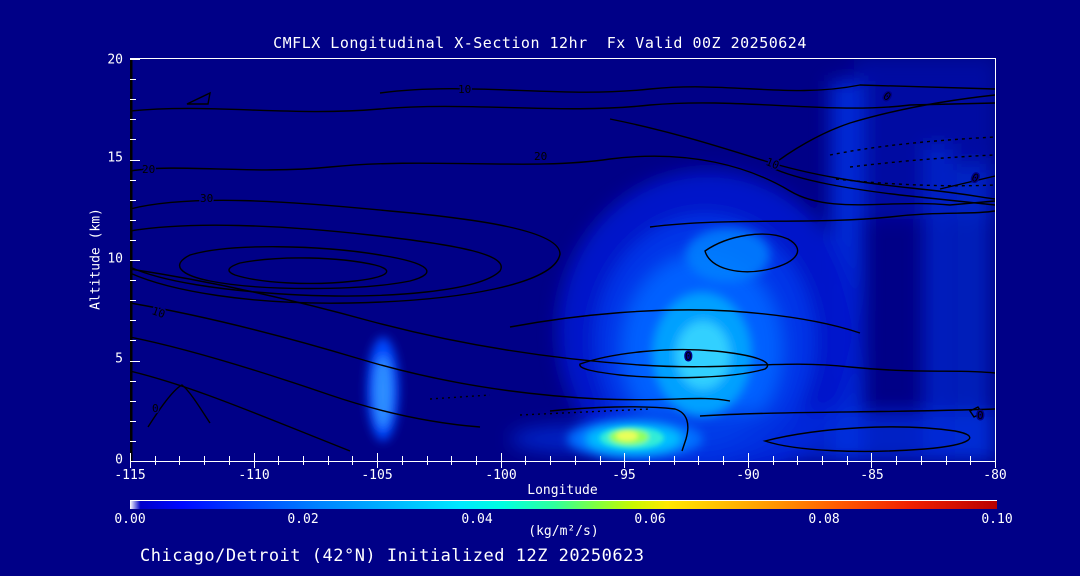 The image size is (1080, 576). I want to click on colorbar-tick-labels: 0.00 0.02 0.04 0.06 0.08 0.10, so click(563, 520).